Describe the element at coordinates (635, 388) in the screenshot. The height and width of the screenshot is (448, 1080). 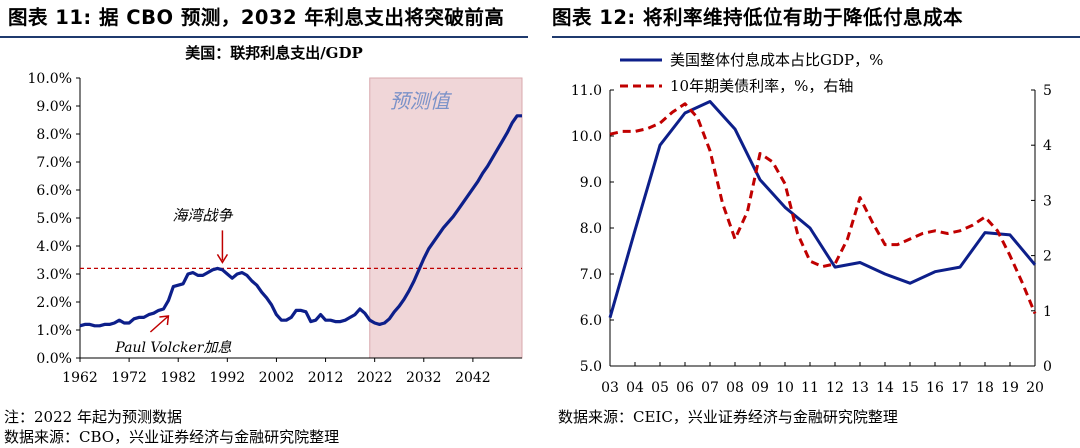
I see `x-tick-label: 04` at that location.